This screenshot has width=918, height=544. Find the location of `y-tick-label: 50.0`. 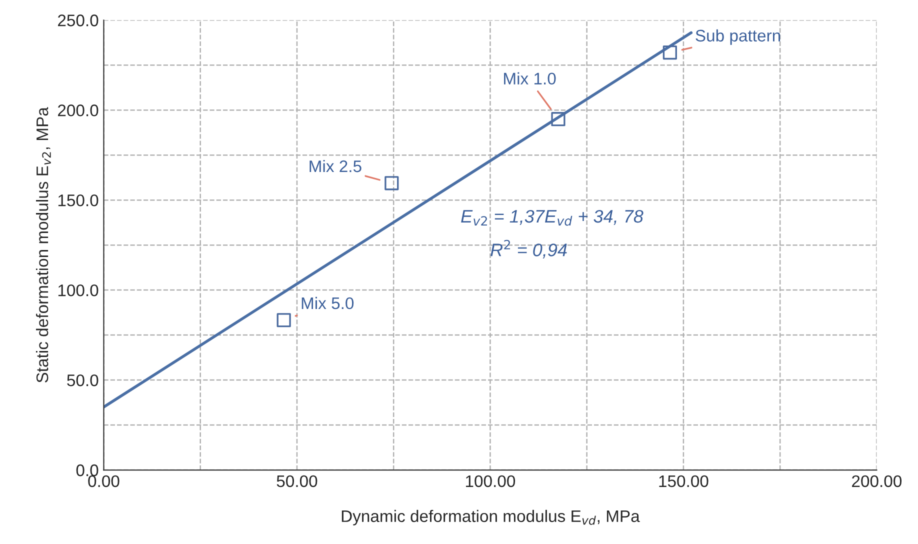

y-tick-label: 50.0 is located at coordinates (82, 380).